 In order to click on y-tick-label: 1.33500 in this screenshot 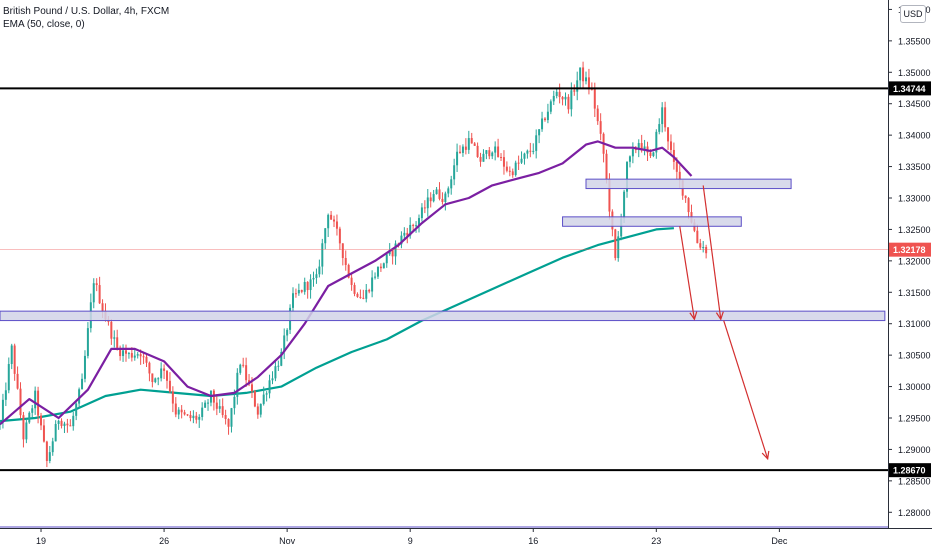, I will do `click(914, 167)`.